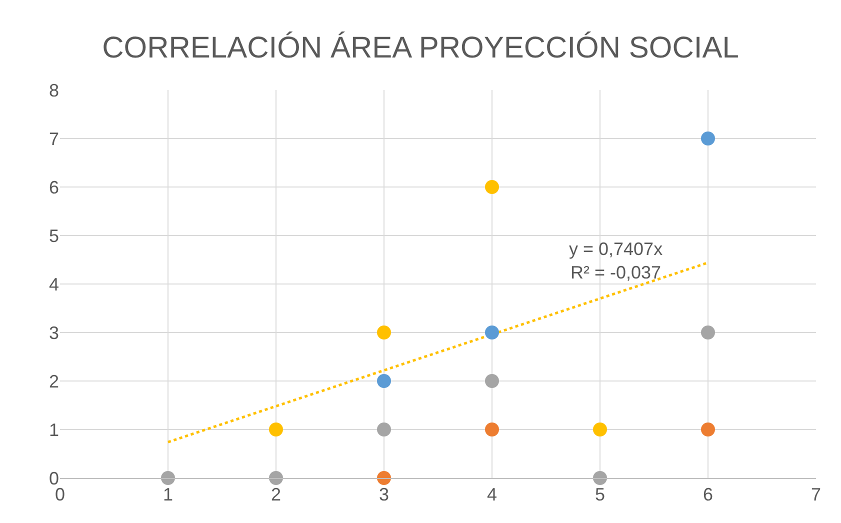  Describe the element at coordinates (53, 284) in the screenshot. I see `y-tick-label: 4` at that location.